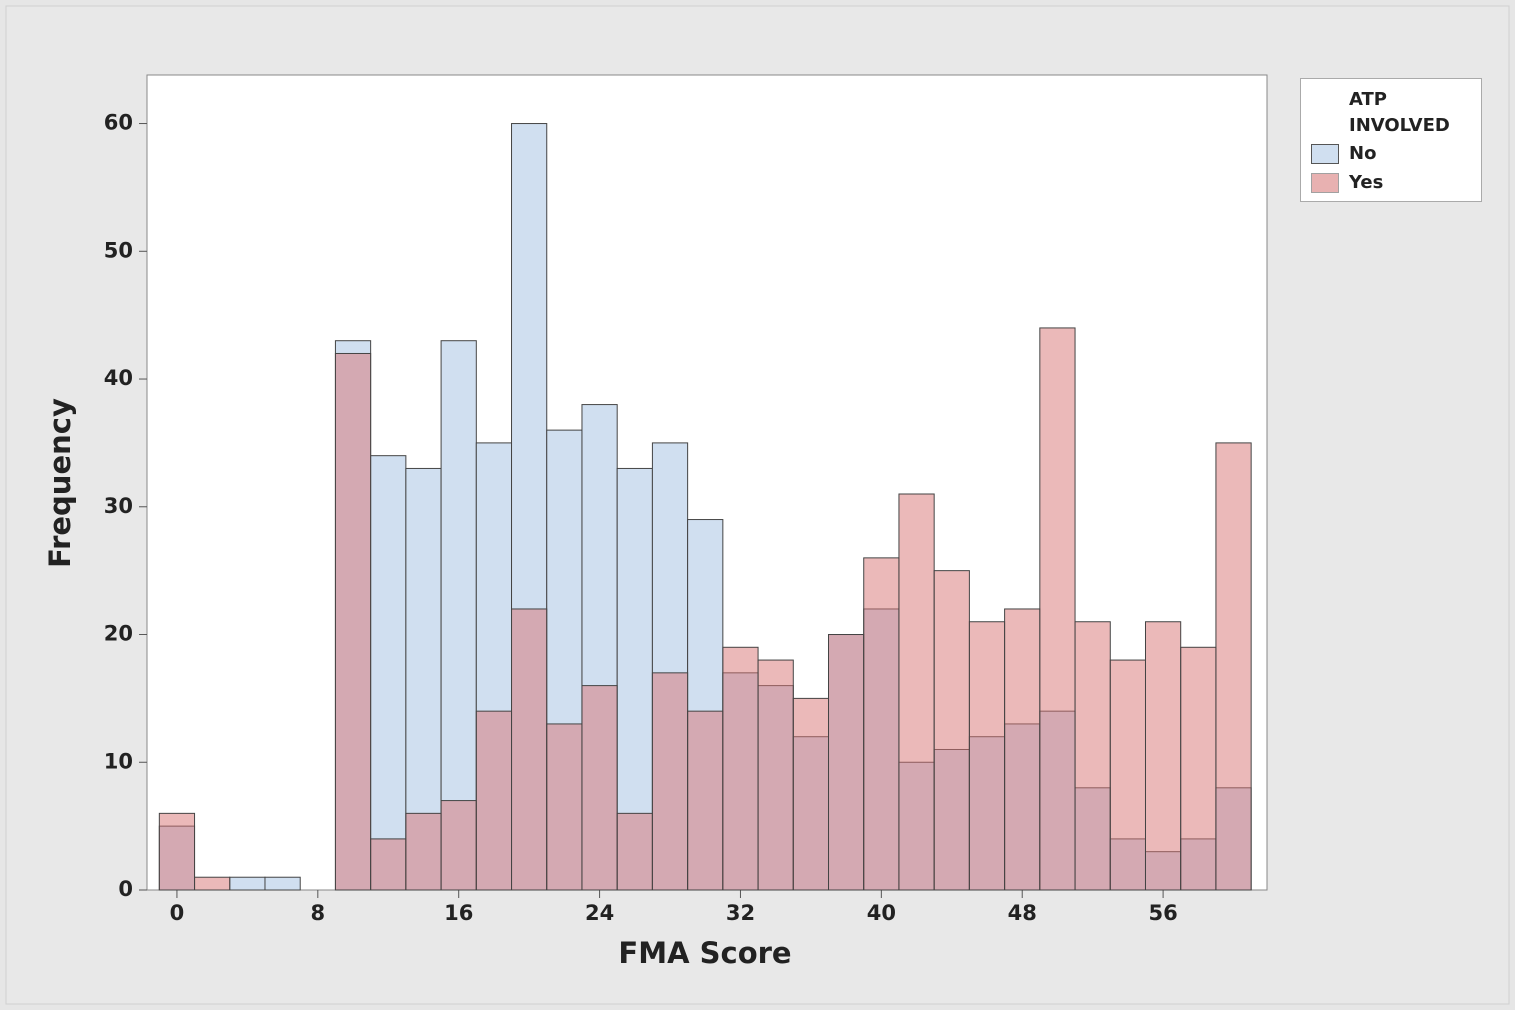  What do you see at coordinates (881, 913) in the screenshot?
I see `x-tick-label: 40` at bounding box center [881, 913].